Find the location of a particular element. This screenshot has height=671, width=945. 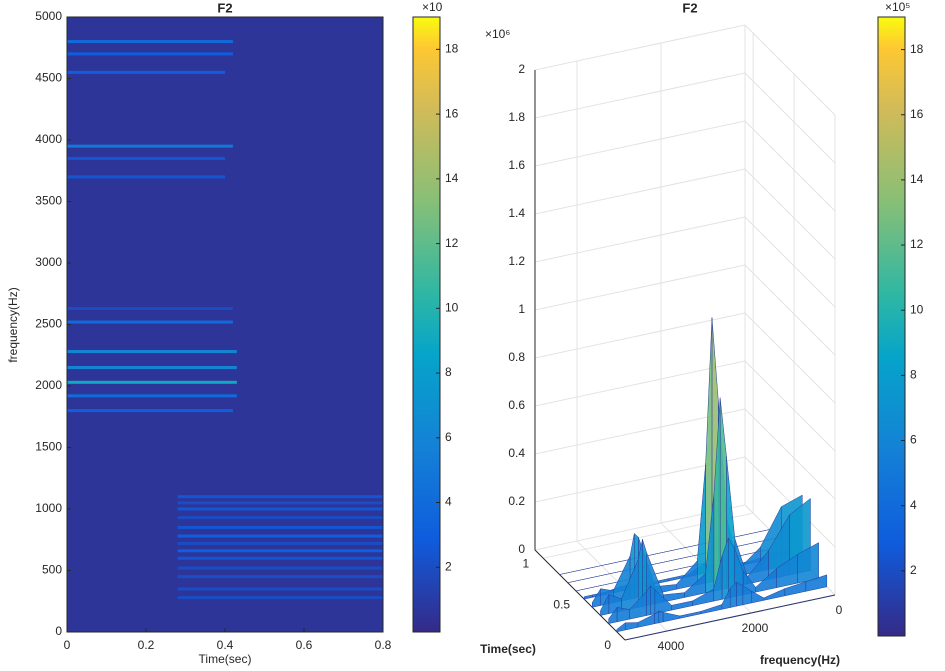

z-tick-label: 1.6 is located at coordinates (516, 165).